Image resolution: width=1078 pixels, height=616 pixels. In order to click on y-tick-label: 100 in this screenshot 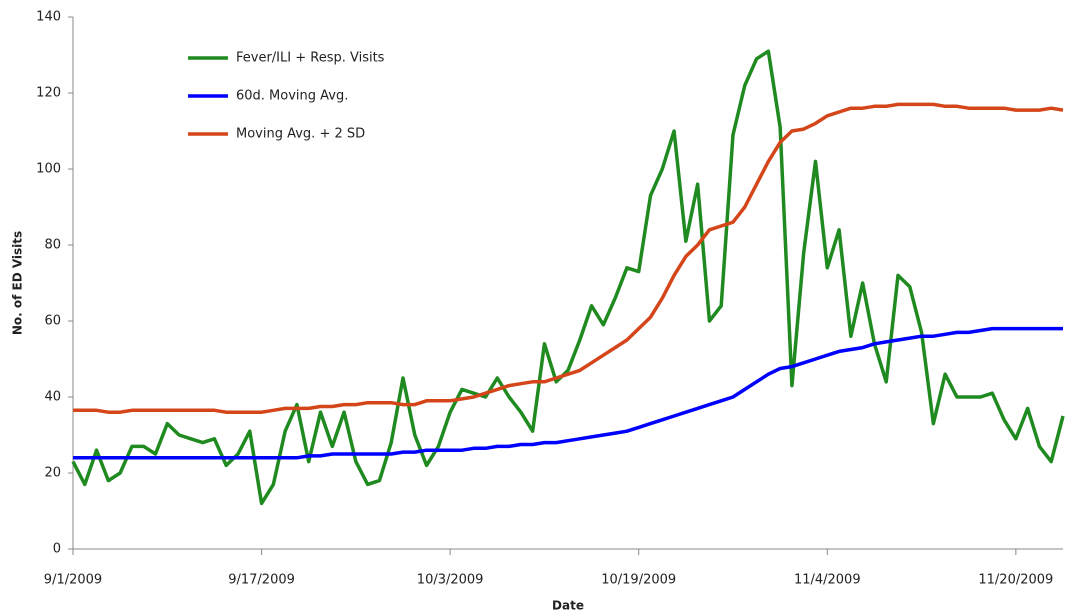, I will do `click(48, 169)`.